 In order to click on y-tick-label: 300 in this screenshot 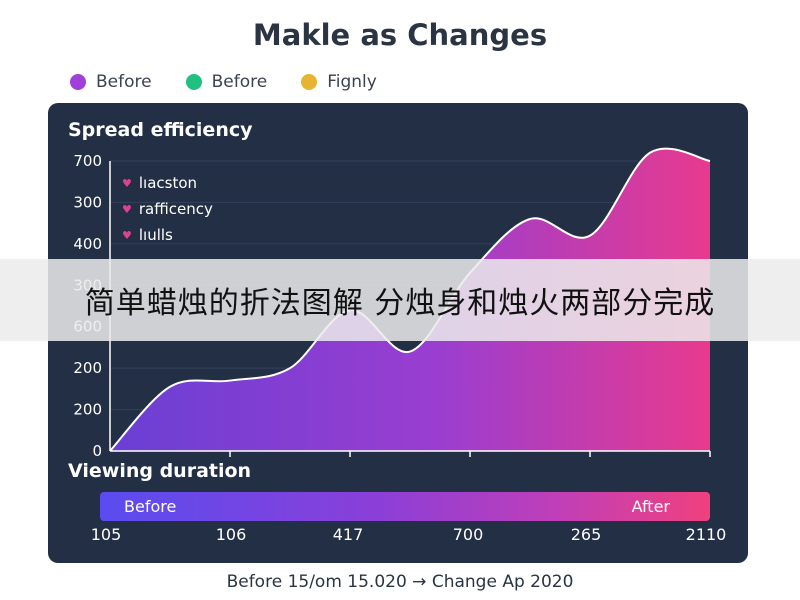, I will do `click(87, 202)`.